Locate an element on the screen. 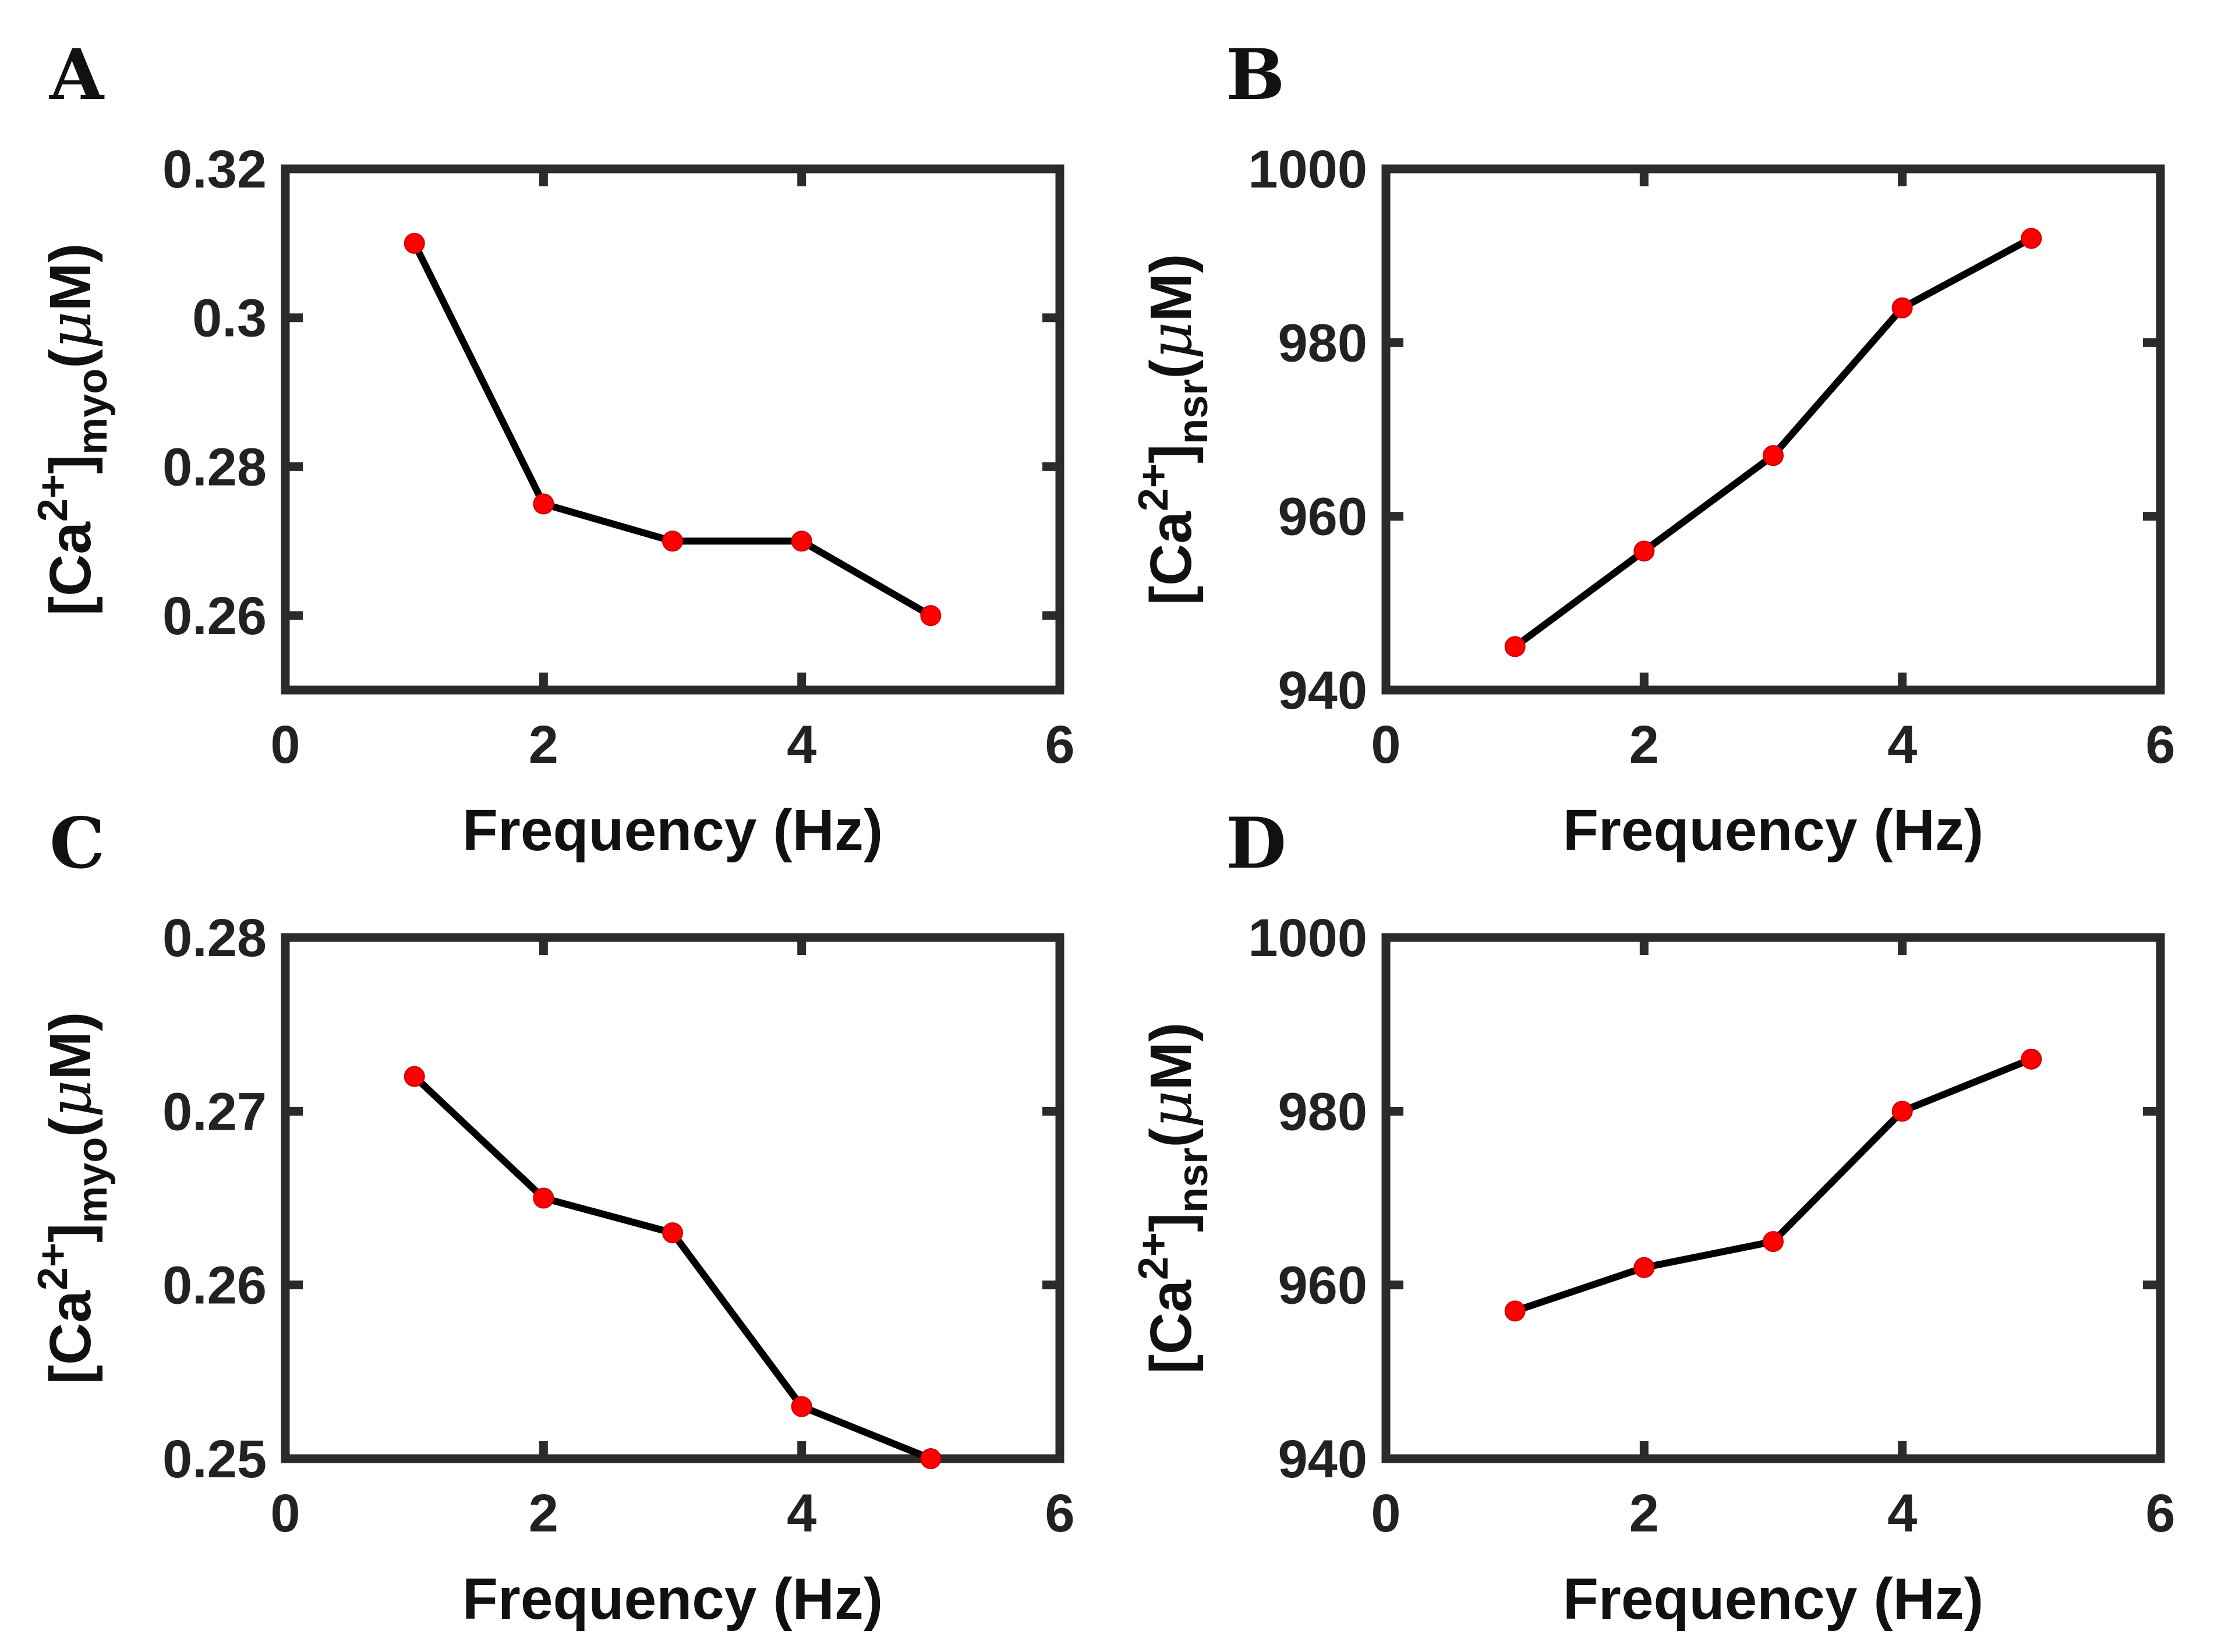 The width and height of the screenshot is (2214, 1652). y-tick-label: 0.25 is located at coordinates (214, 1459).